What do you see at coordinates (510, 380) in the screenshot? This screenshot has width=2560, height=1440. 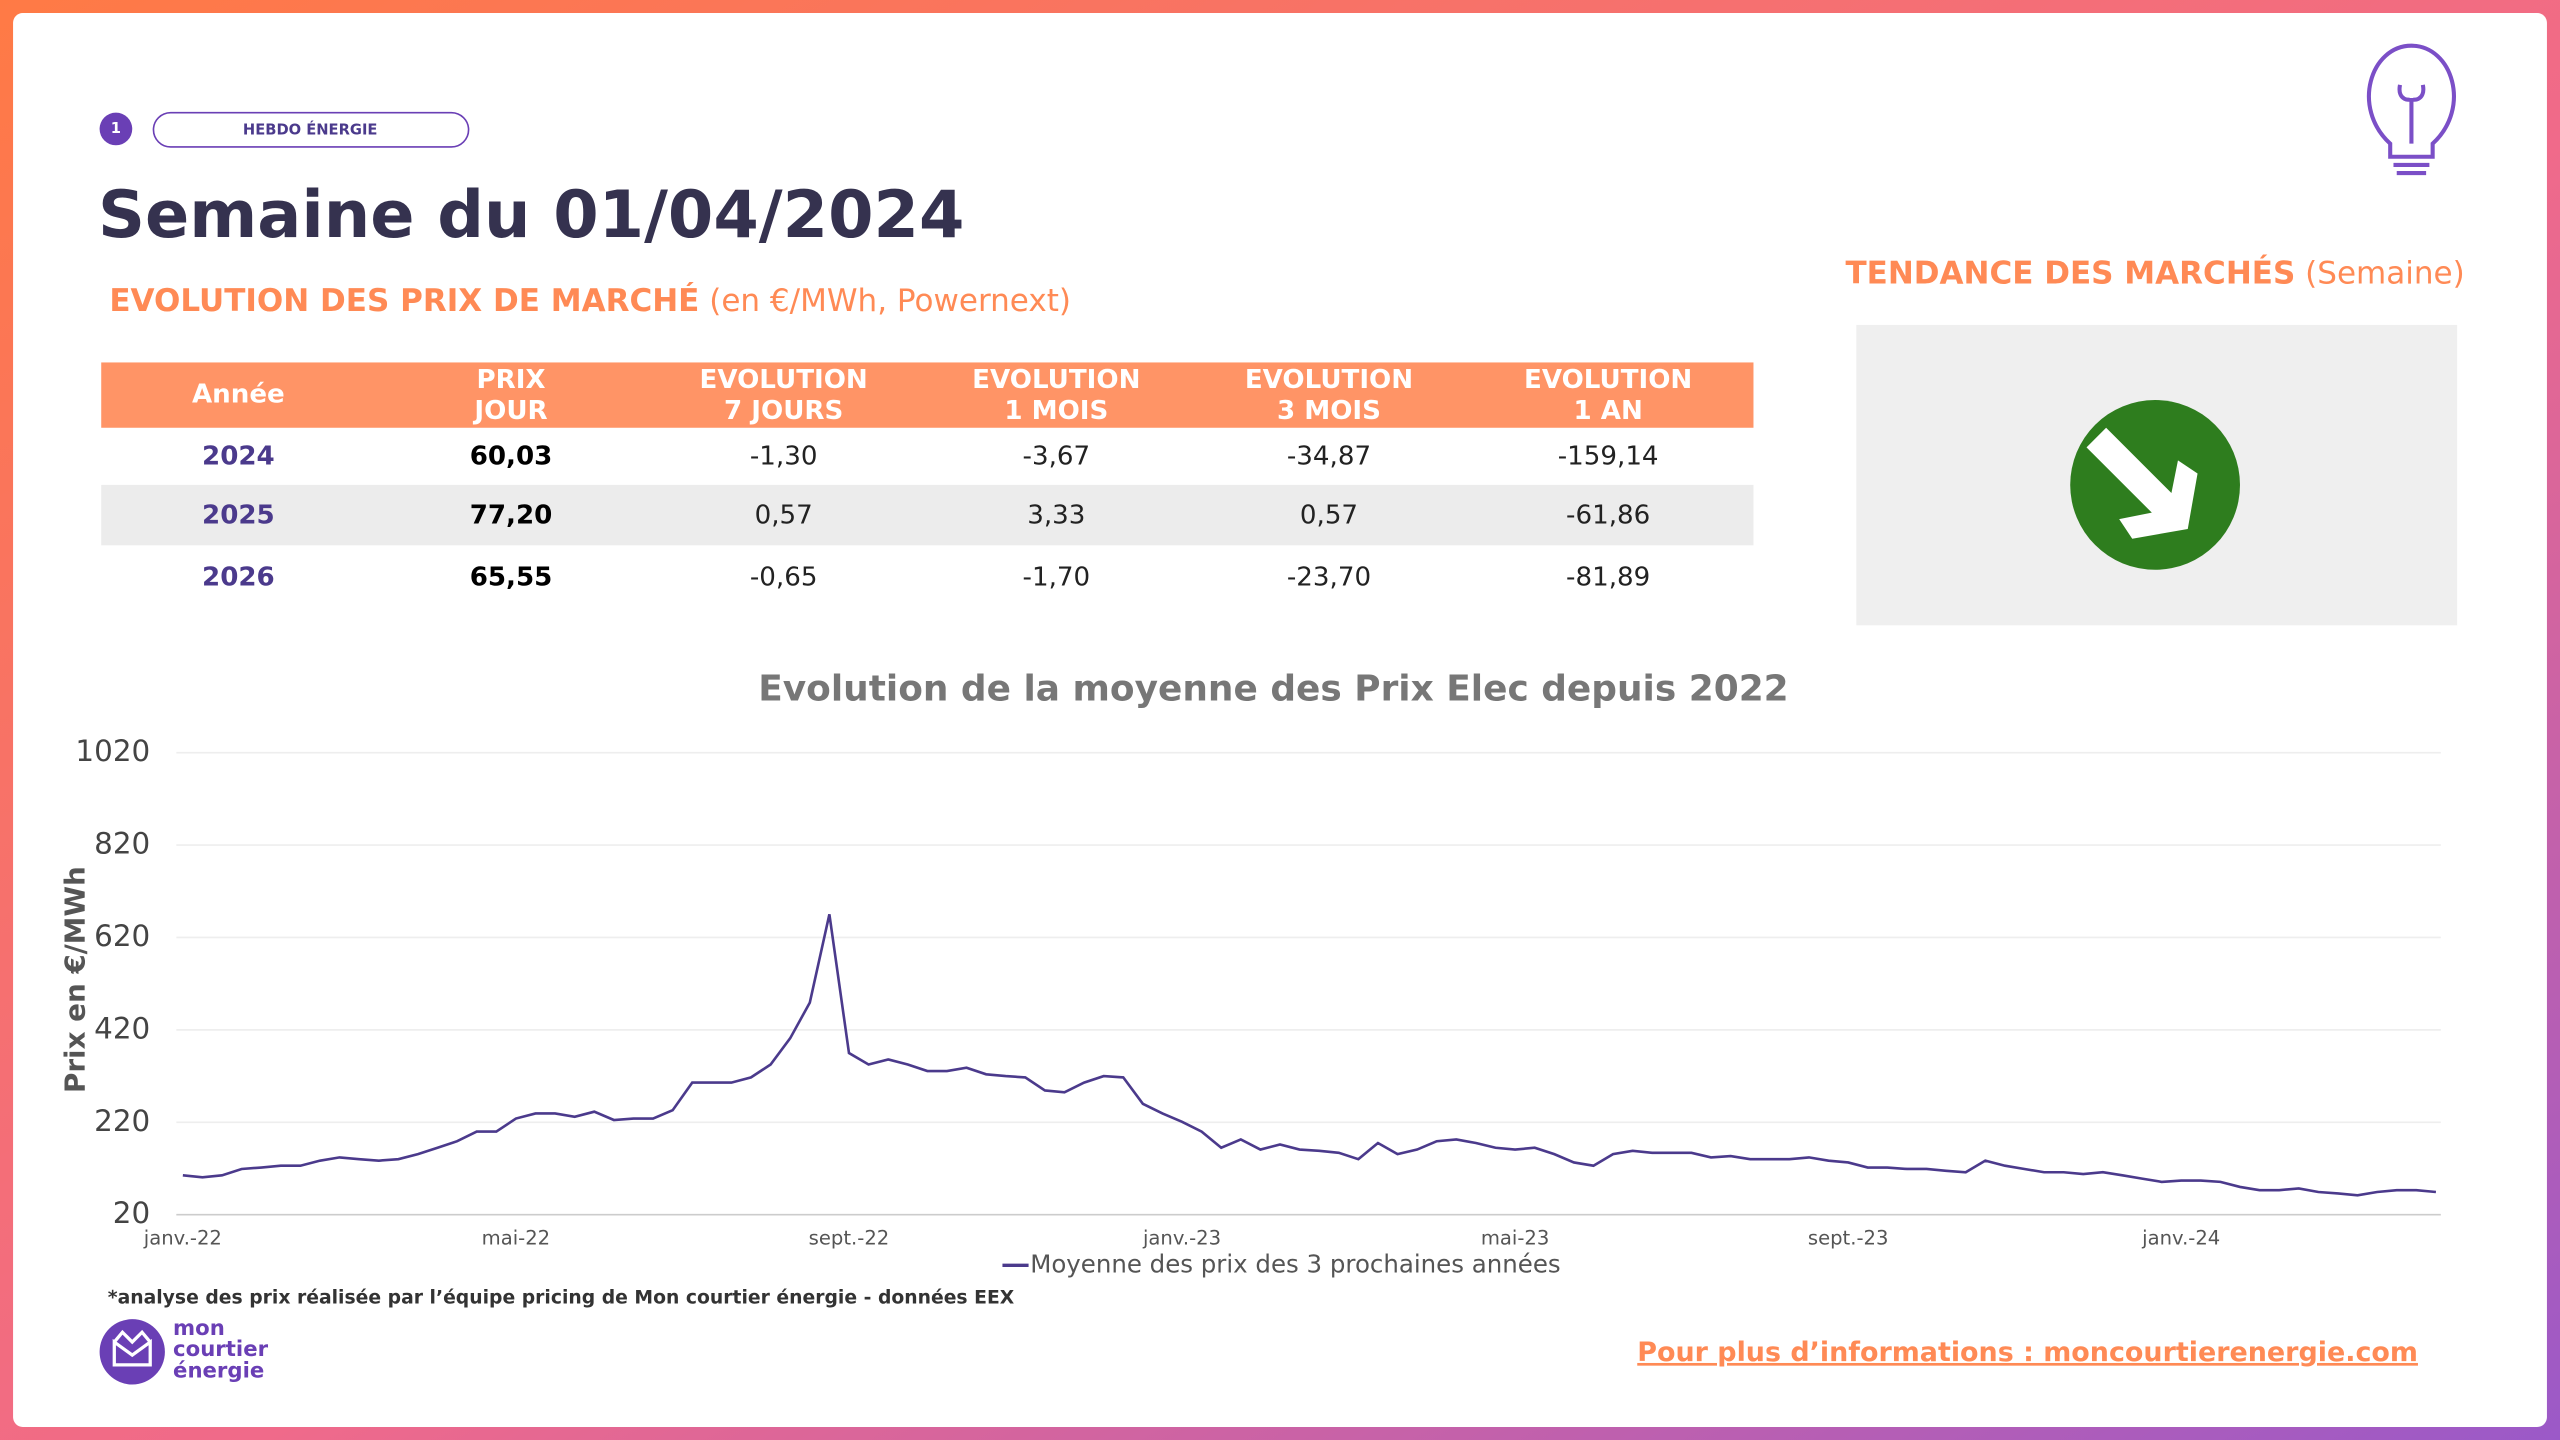 I see `table-header-cell: PRIX` at bounding box center [510, 380].